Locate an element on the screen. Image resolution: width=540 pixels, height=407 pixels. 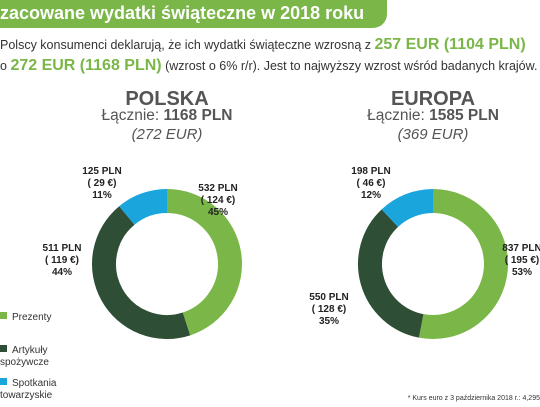
europa-slice-spotkania is located at coordinates (407, 208).